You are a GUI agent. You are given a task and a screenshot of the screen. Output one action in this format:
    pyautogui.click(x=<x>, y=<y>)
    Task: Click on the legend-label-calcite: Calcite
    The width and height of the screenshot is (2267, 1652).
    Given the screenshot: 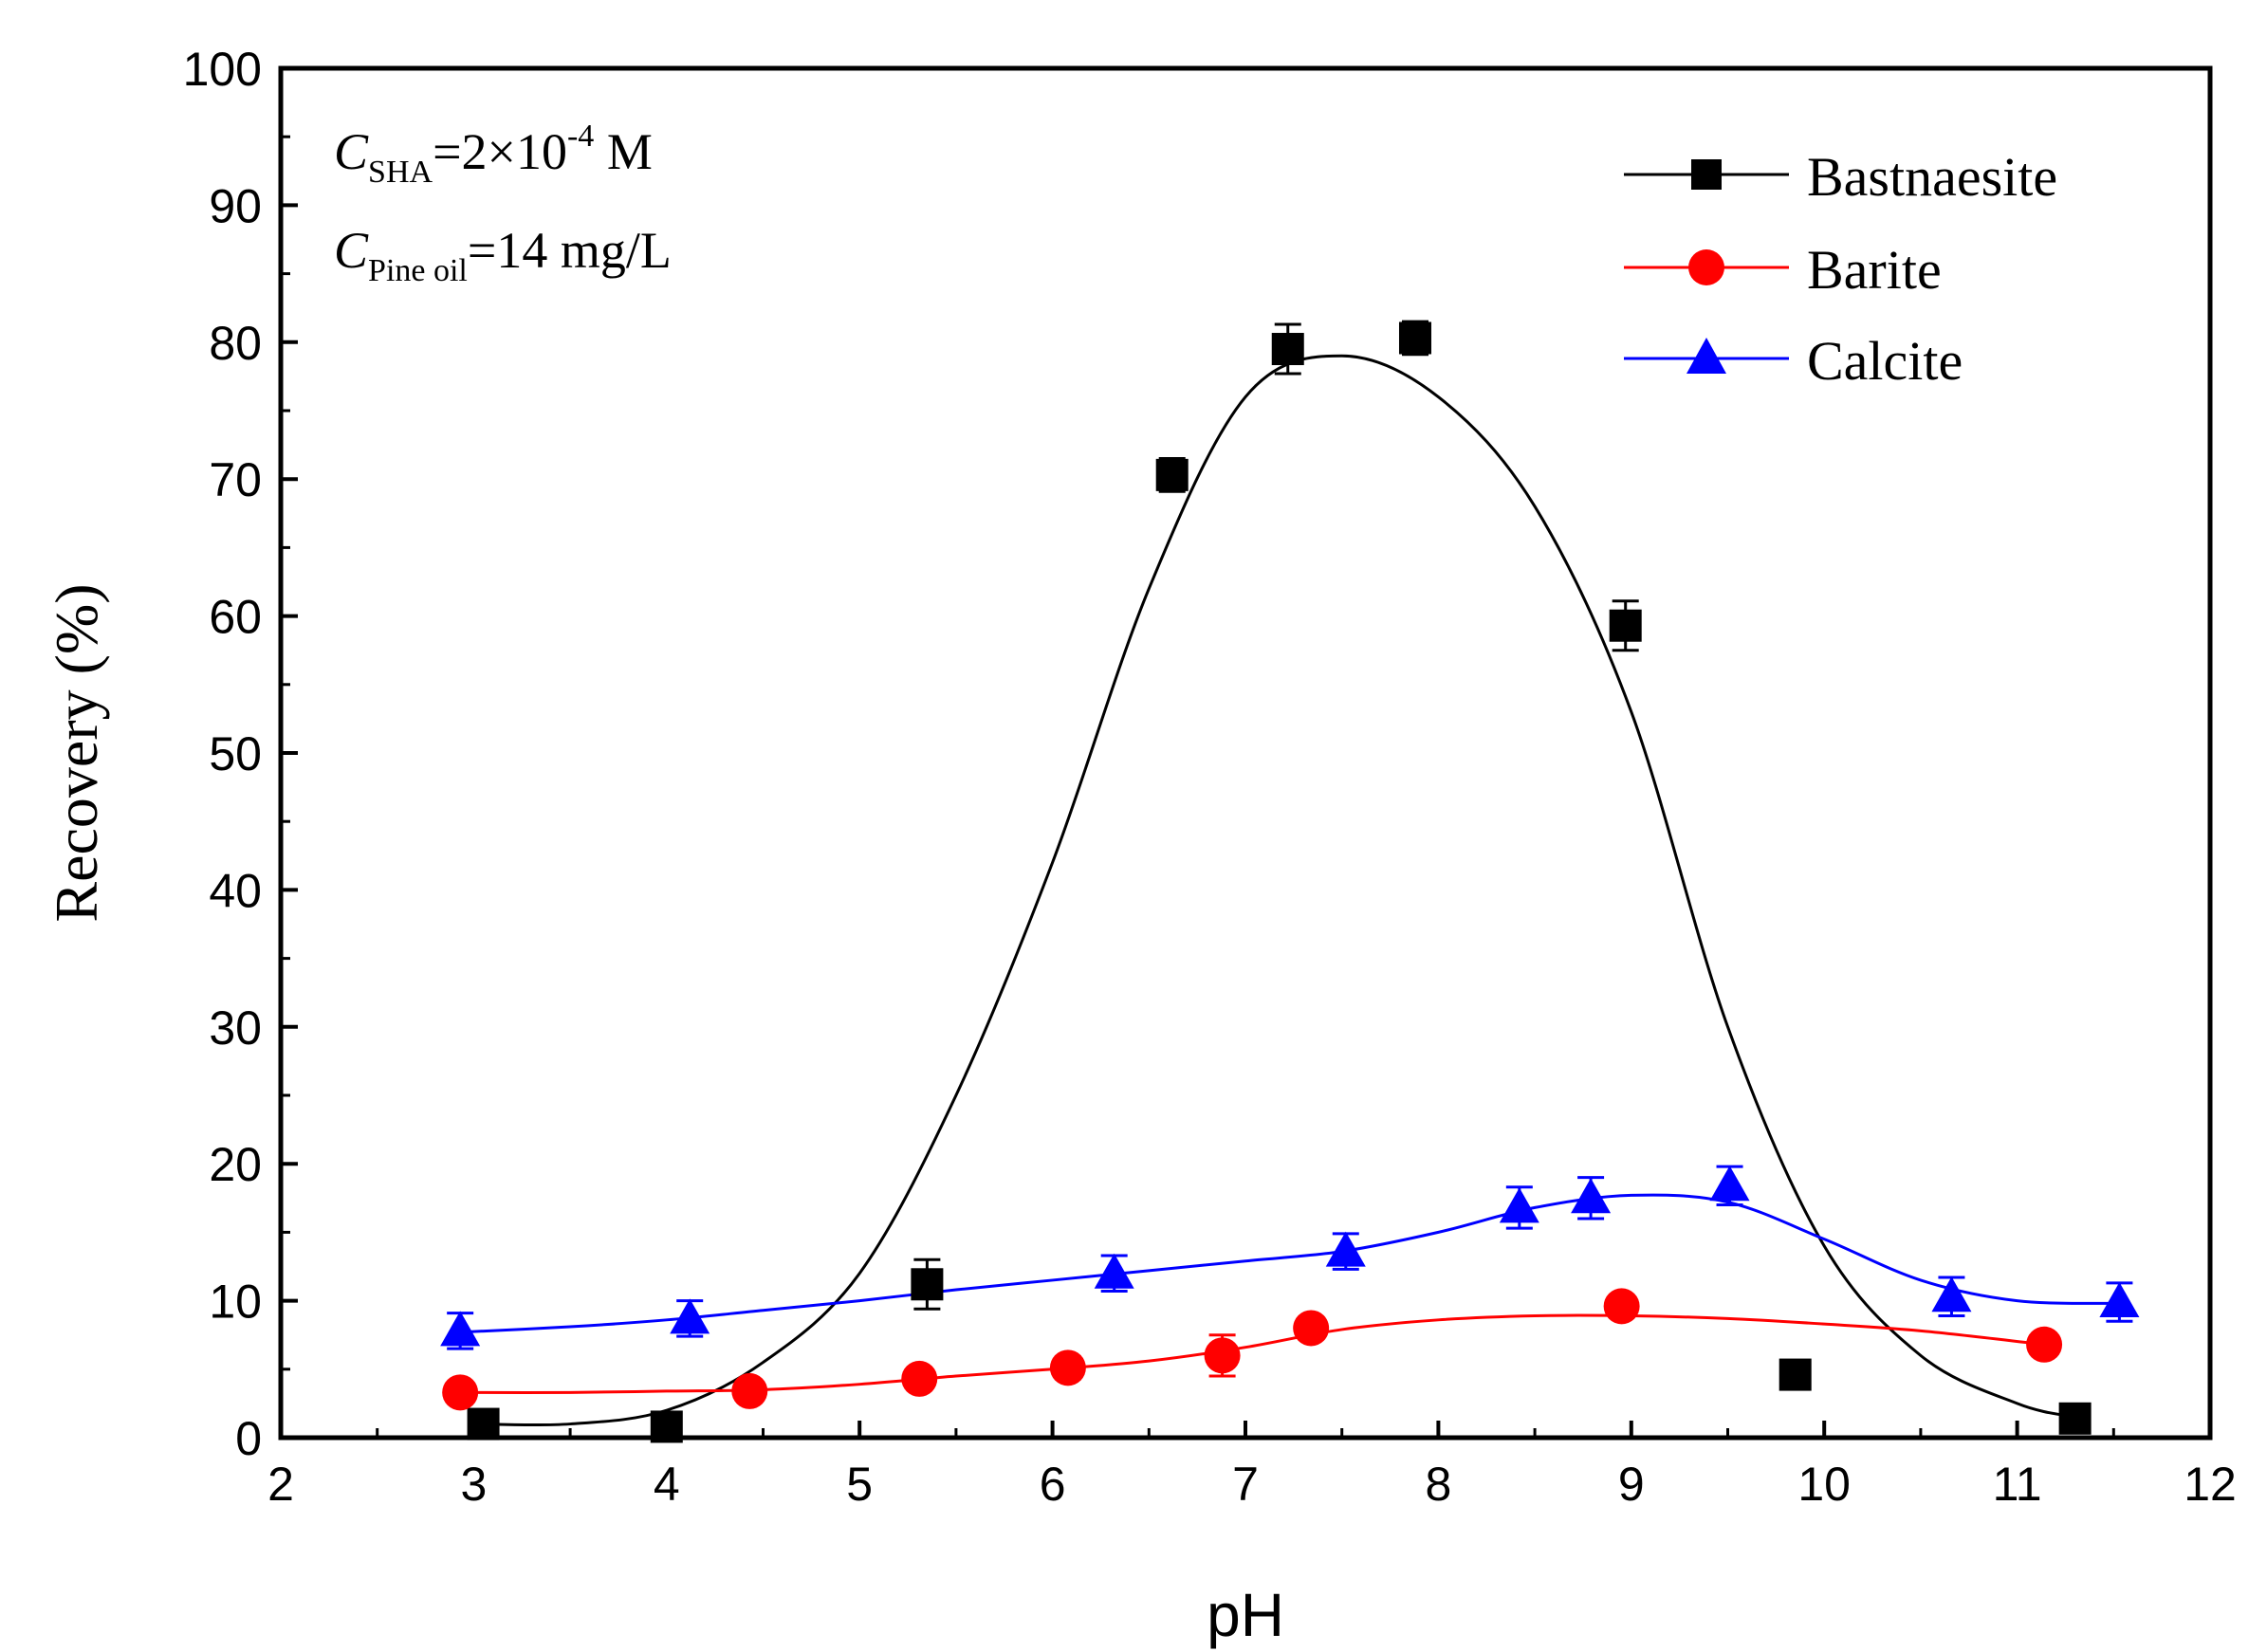 What is the action you would take?
    pyautogui.click(x=1885, y=361)
    